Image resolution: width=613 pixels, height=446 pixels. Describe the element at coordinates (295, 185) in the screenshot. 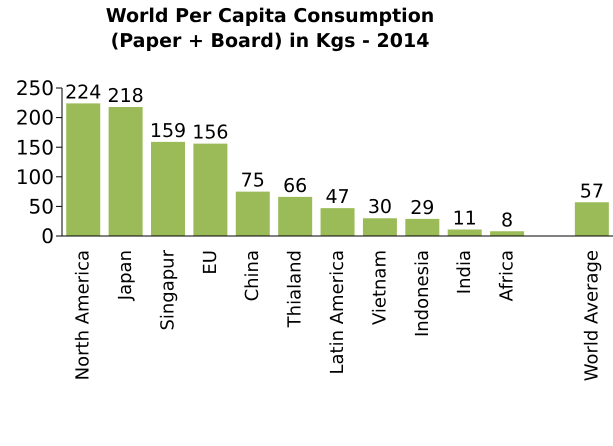

I see `data-label: 66` at that location.